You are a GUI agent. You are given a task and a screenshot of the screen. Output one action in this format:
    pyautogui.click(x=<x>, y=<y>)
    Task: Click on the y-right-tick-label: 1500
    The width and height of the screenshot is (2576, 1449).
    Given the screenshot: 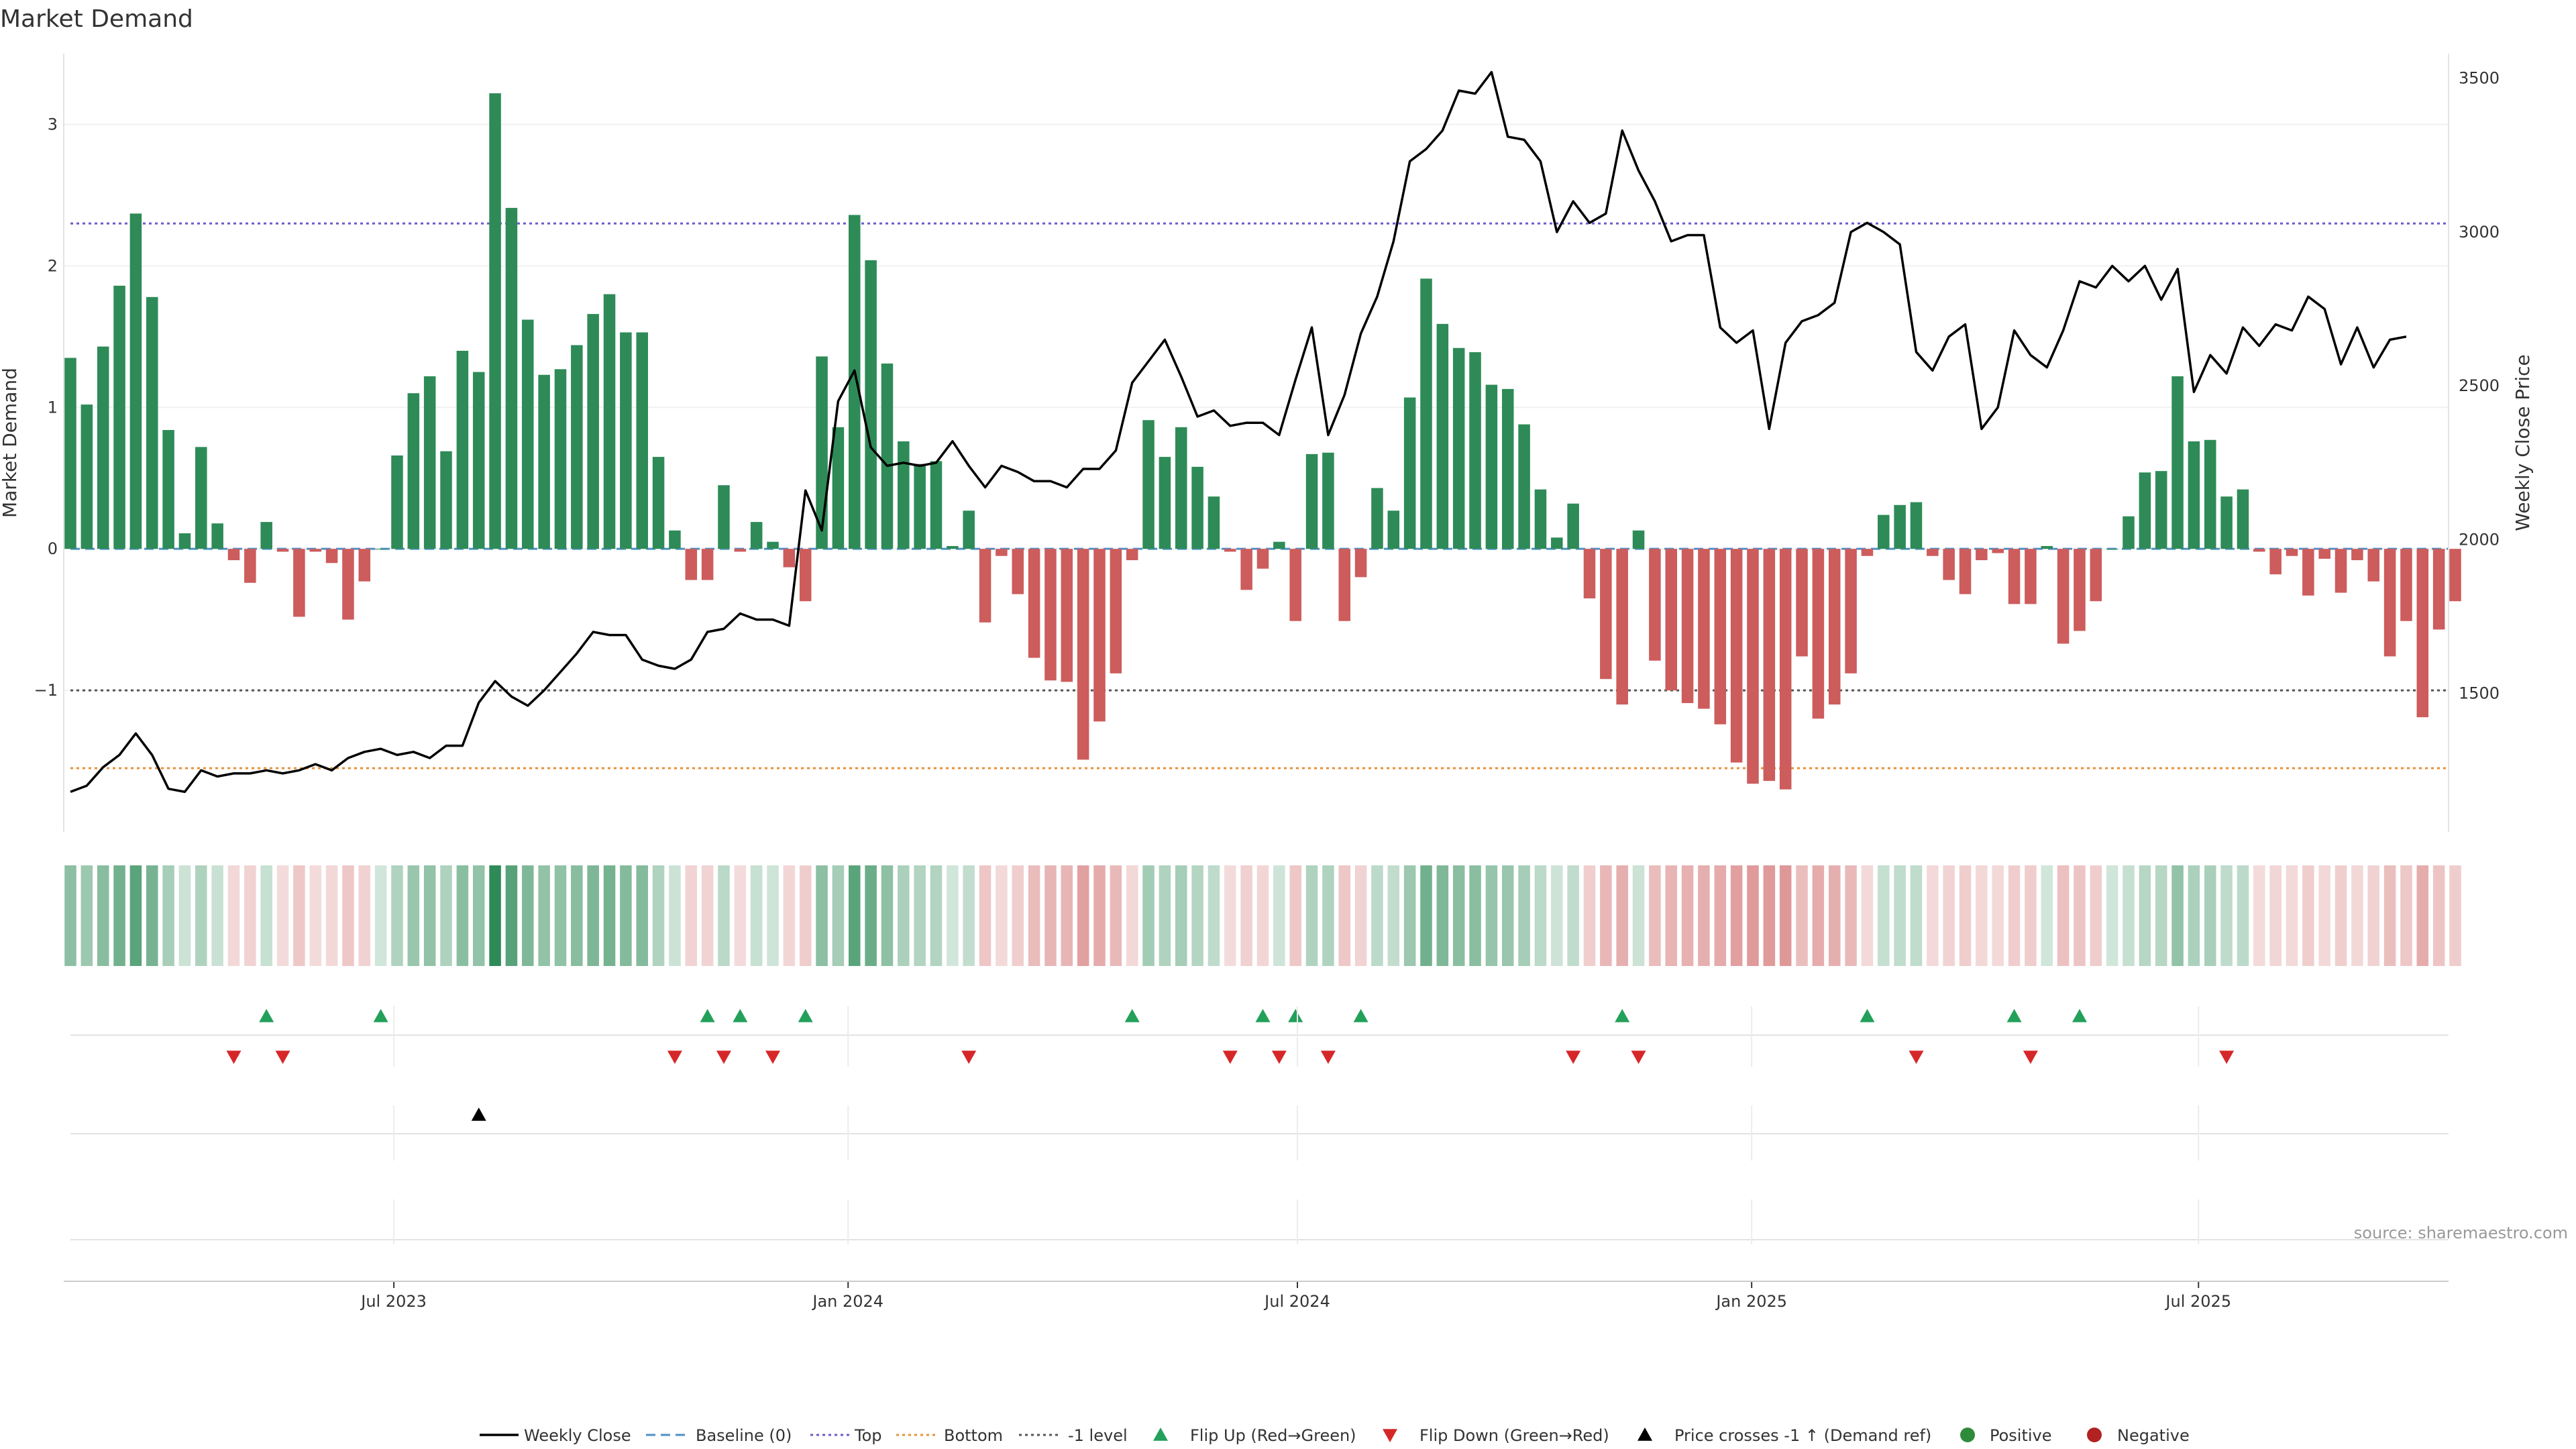 What is the action you would take?
    pyautogui.click(x=2479, y=693)
    